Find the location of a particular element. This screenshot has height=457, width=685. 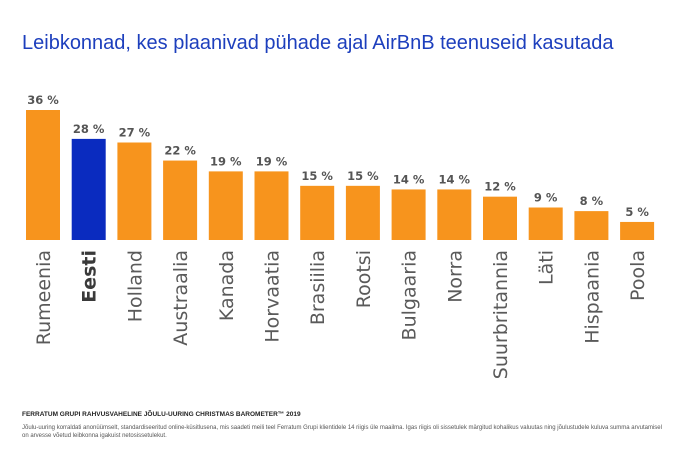

data-label: 9 % is located at coordinates (546, 198).